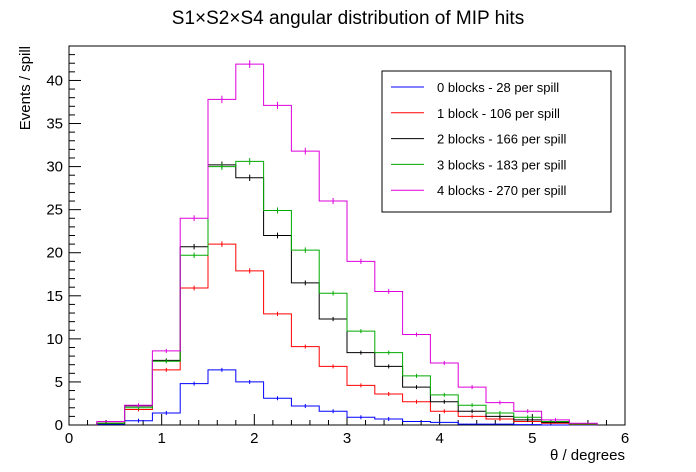  I want to click on x-tick-label: 4, so click(439, 438).